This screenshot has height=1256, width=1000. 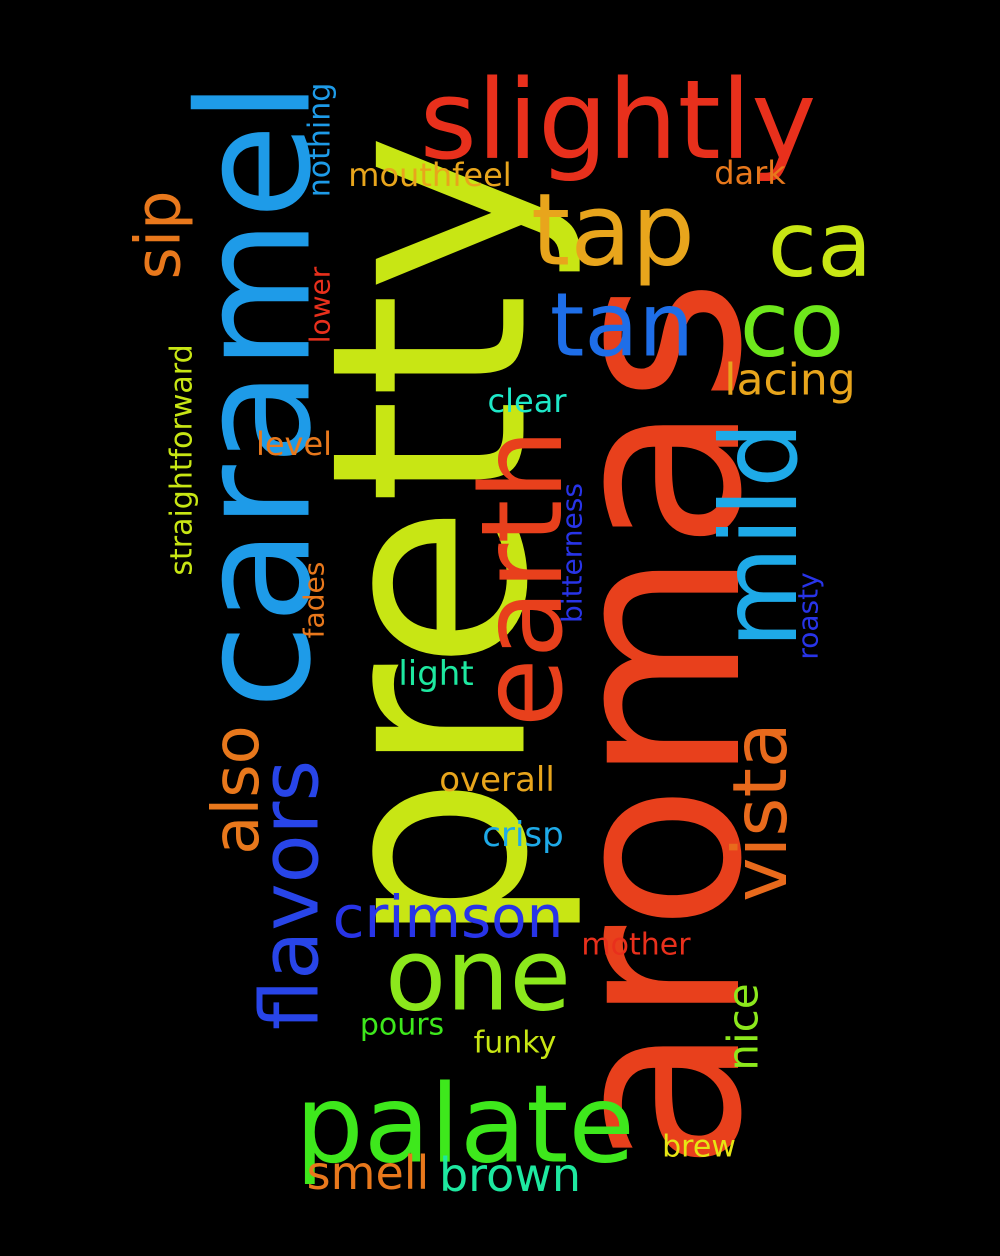 What do you see at coordinates (237, 790) in the screenshot?
I see `word-also: also` at bounding box center [237, 790].